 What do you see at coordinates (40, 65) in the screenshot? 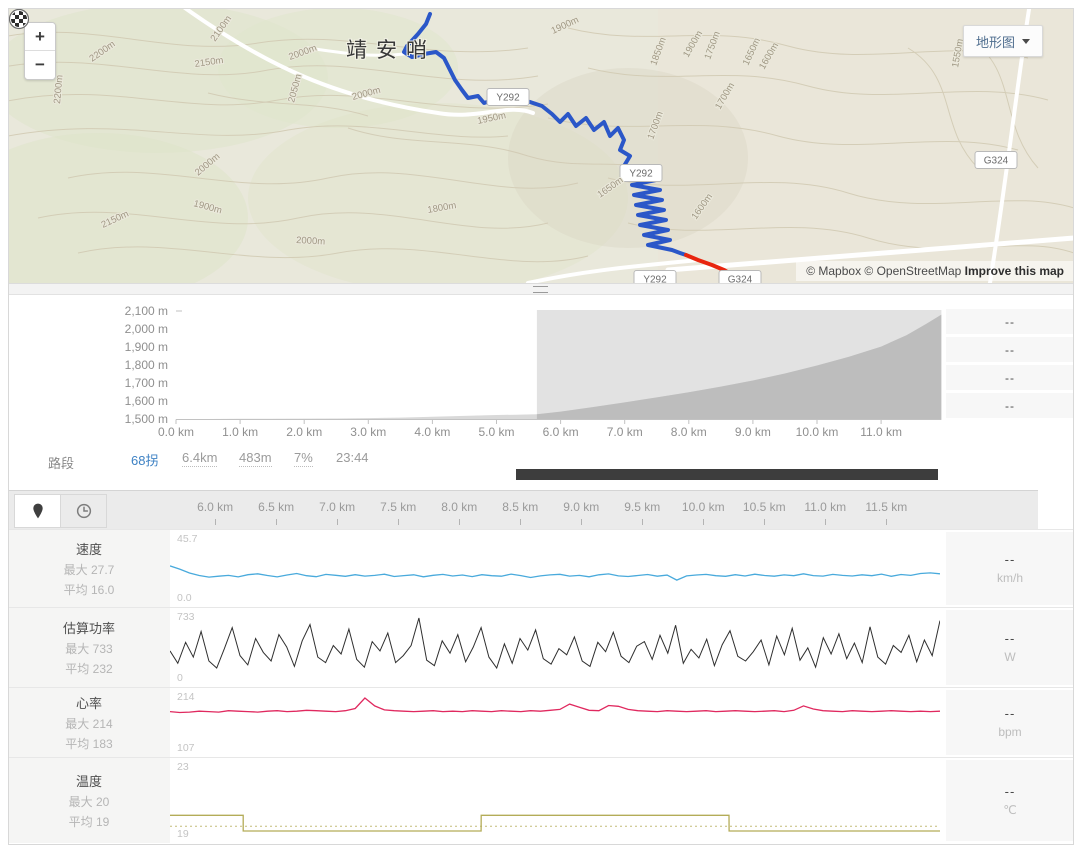
I see `zoom-out-button: −` at bounding box center [40, 65].